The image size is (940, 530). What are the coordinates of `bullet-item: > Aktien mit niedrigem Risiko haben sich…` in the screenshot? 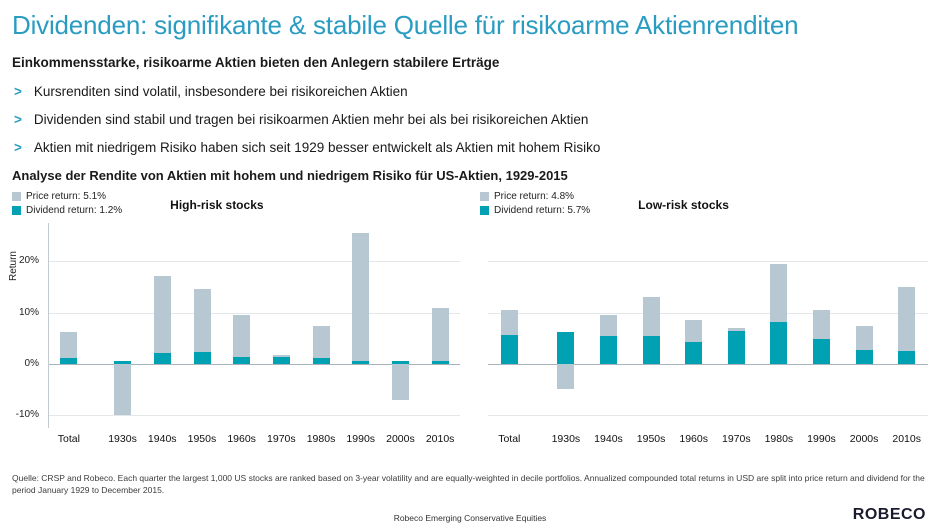 It's located at (470, 147).